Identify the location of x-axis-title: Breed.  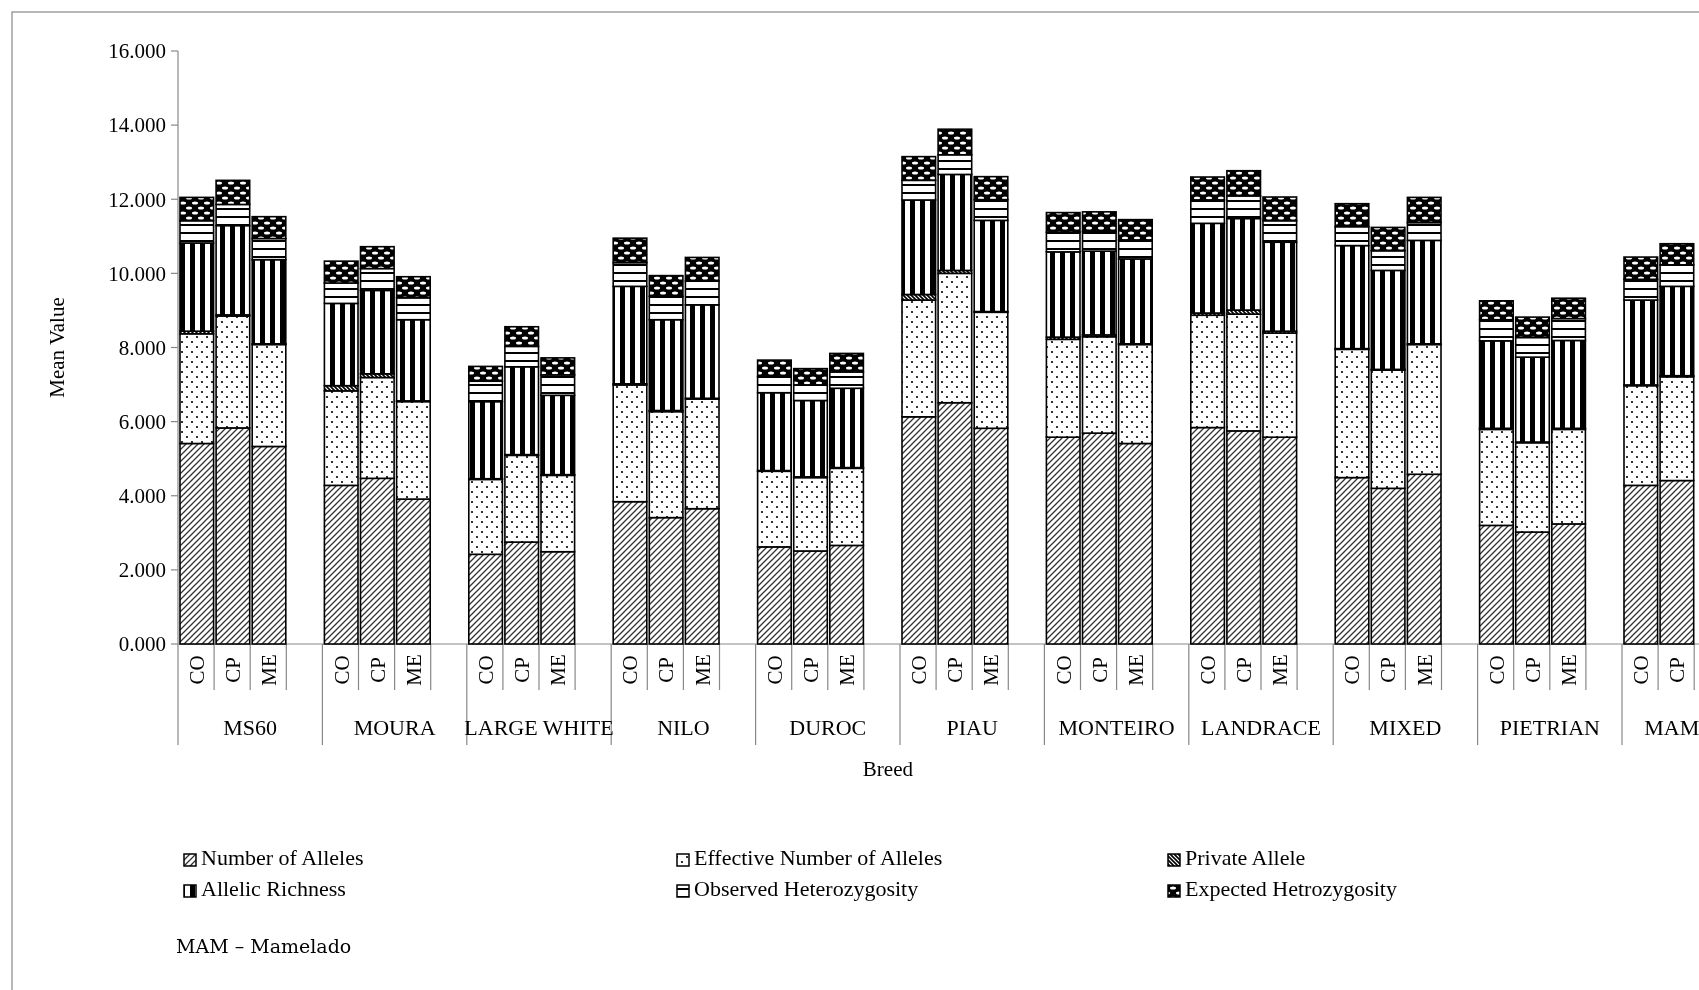
(888, 769).